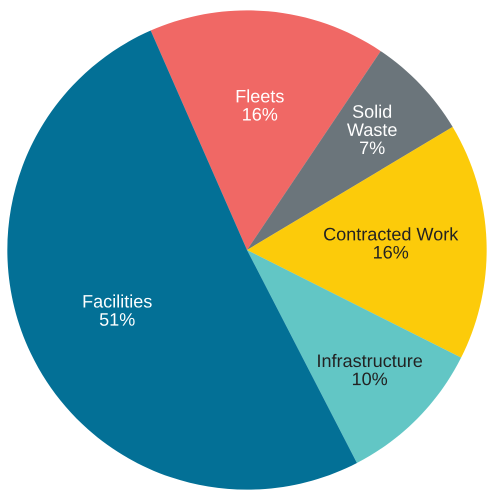  Describe the element at coordinates (370, 379) in the screenshot. I see `data-label: 10%` at that location.